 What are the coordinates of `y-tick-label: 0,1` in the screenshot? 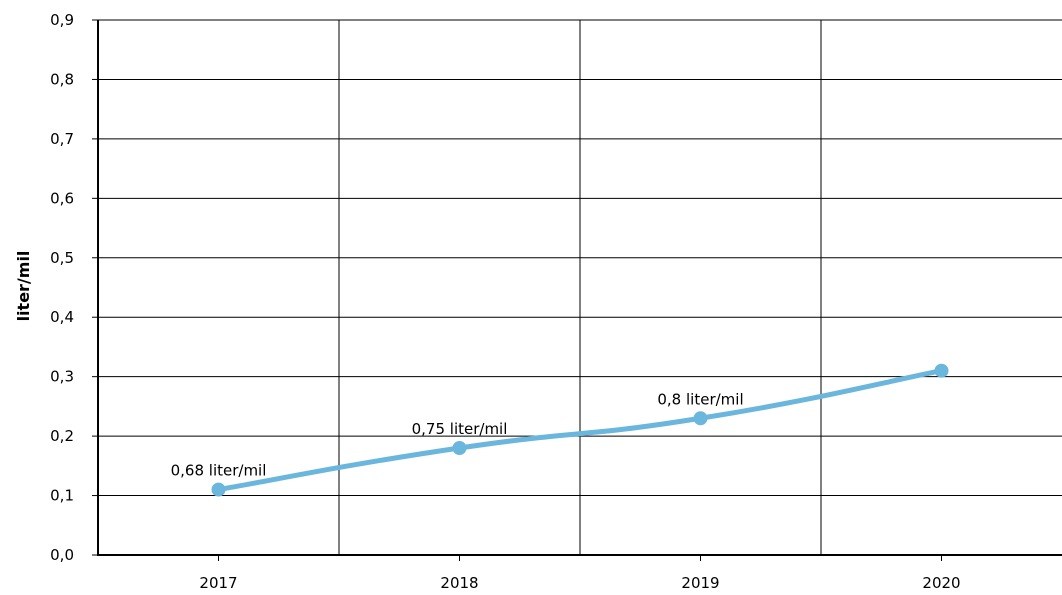 It's located at (62, 496).